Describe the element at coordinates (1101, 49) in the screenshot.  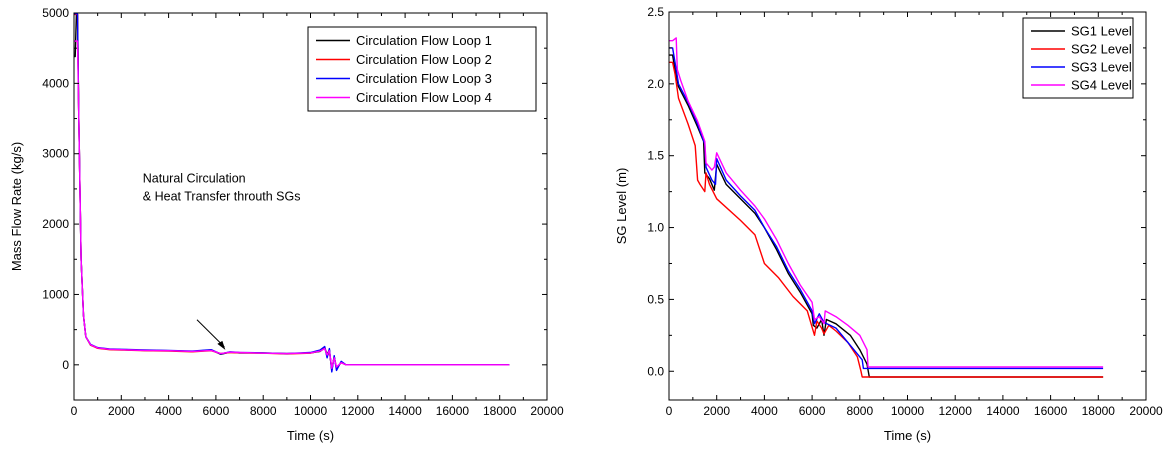
I see `legend-label-2: SG2 Level` at that location.